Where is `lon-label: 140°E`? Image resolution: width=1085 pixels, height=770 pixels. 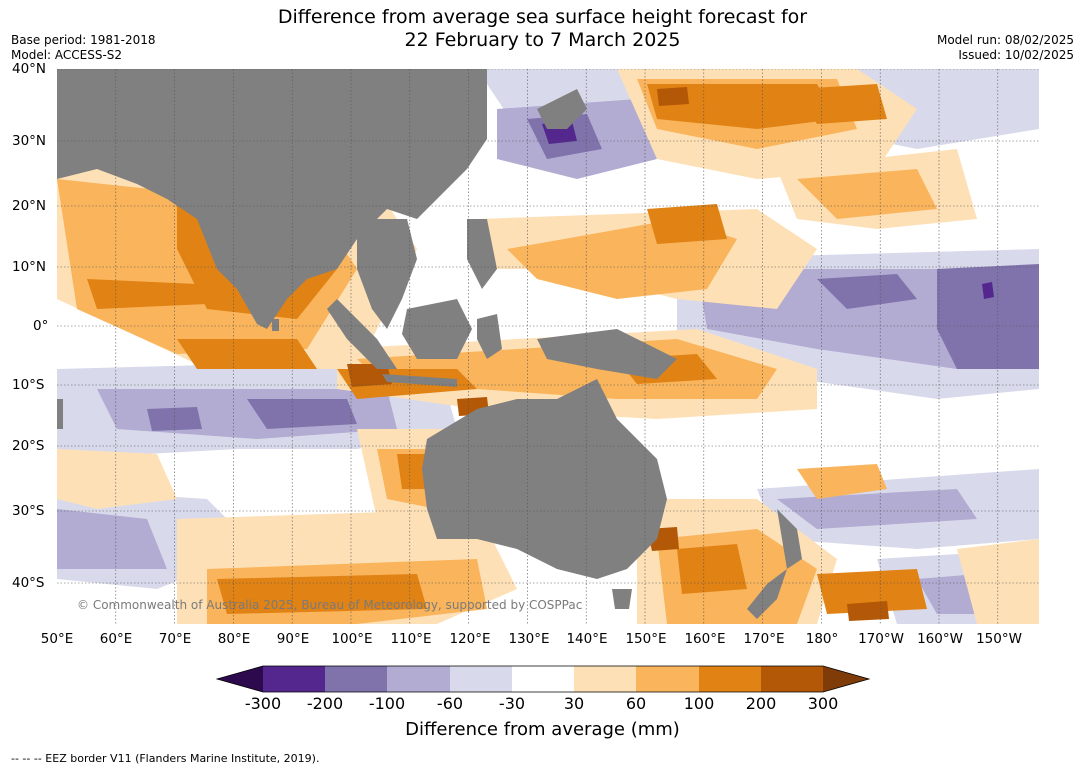
lon-label: 140°E is located at coordinates (587, 639).